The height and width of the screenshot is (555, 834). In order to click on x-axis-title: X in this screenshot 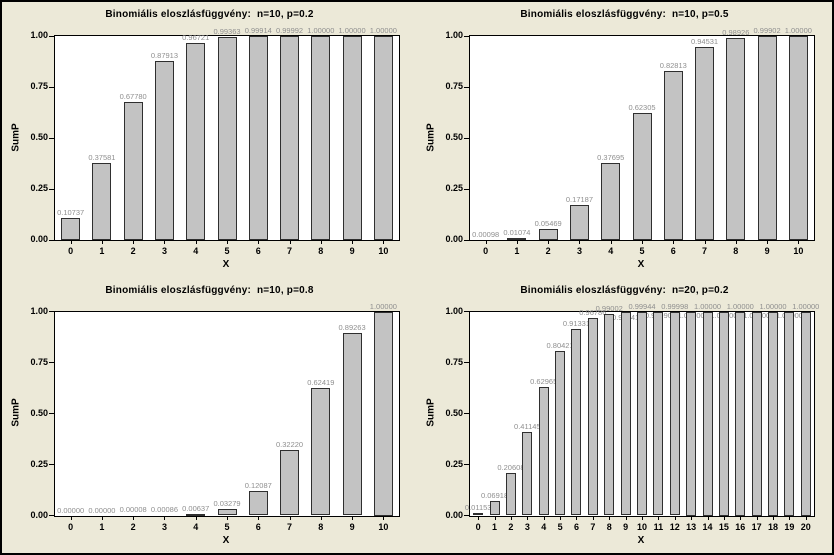, I will do `click(641, 264)`.